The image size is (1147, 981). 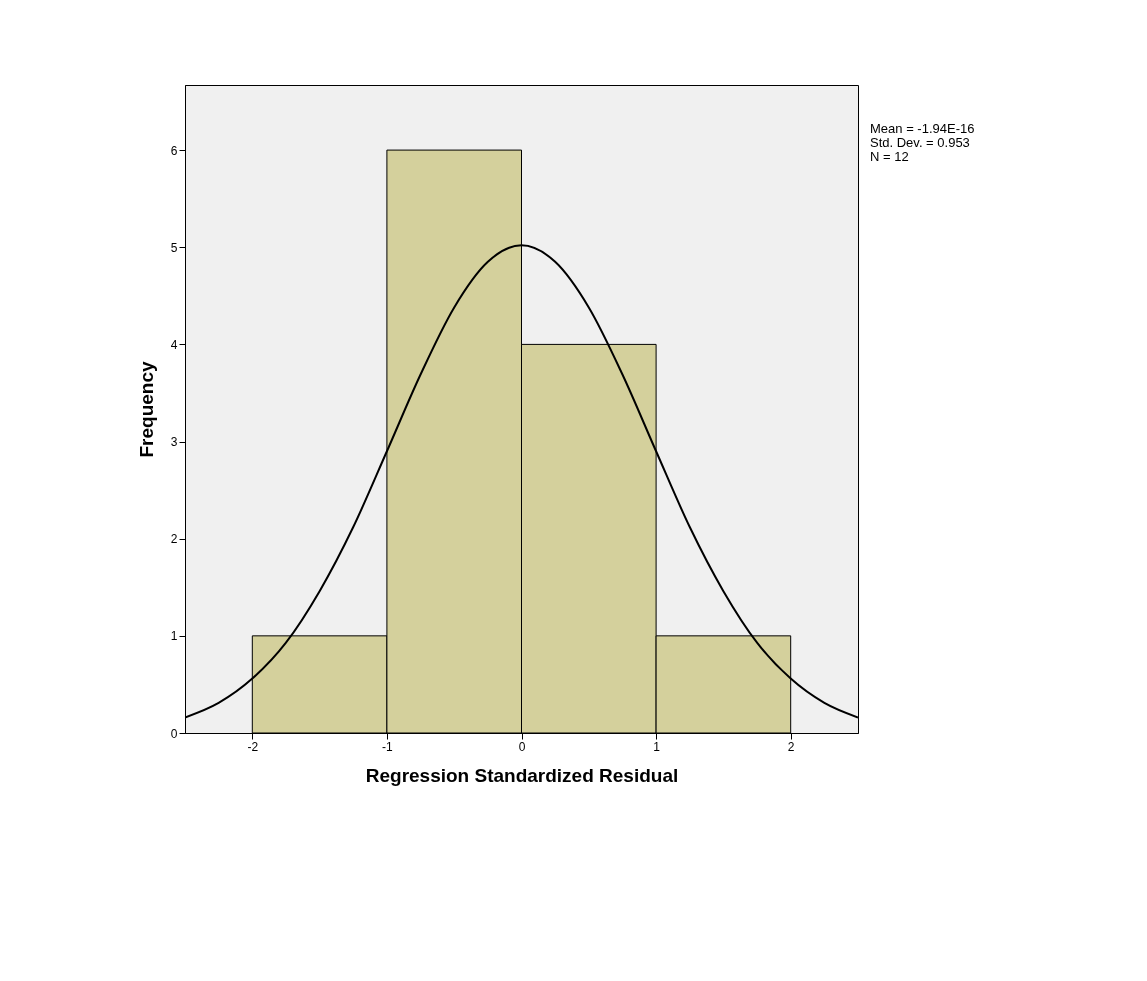 I want to click on y-tick-label: 2, so click(x=174, y=539).